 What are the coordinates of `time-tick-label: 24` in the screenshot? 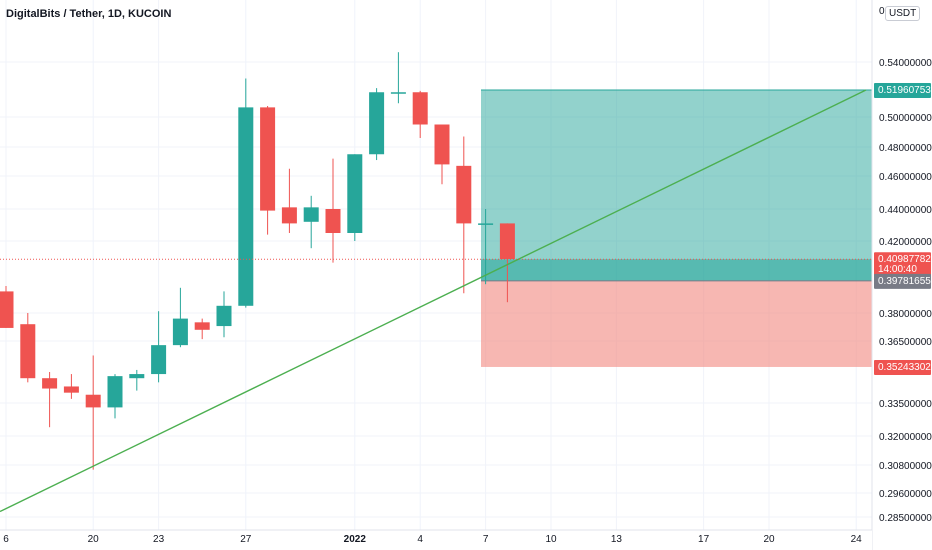 It's located at (857, 539).